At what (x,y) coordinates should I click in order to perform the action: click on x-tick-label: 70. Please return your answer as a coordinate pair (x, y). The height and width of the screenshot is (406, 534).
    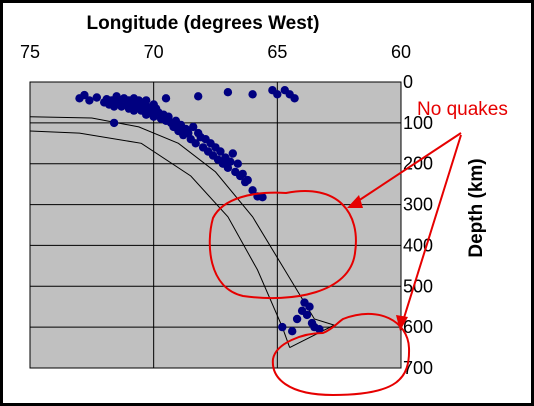
    Looking at the image, I should click on (154, 52).